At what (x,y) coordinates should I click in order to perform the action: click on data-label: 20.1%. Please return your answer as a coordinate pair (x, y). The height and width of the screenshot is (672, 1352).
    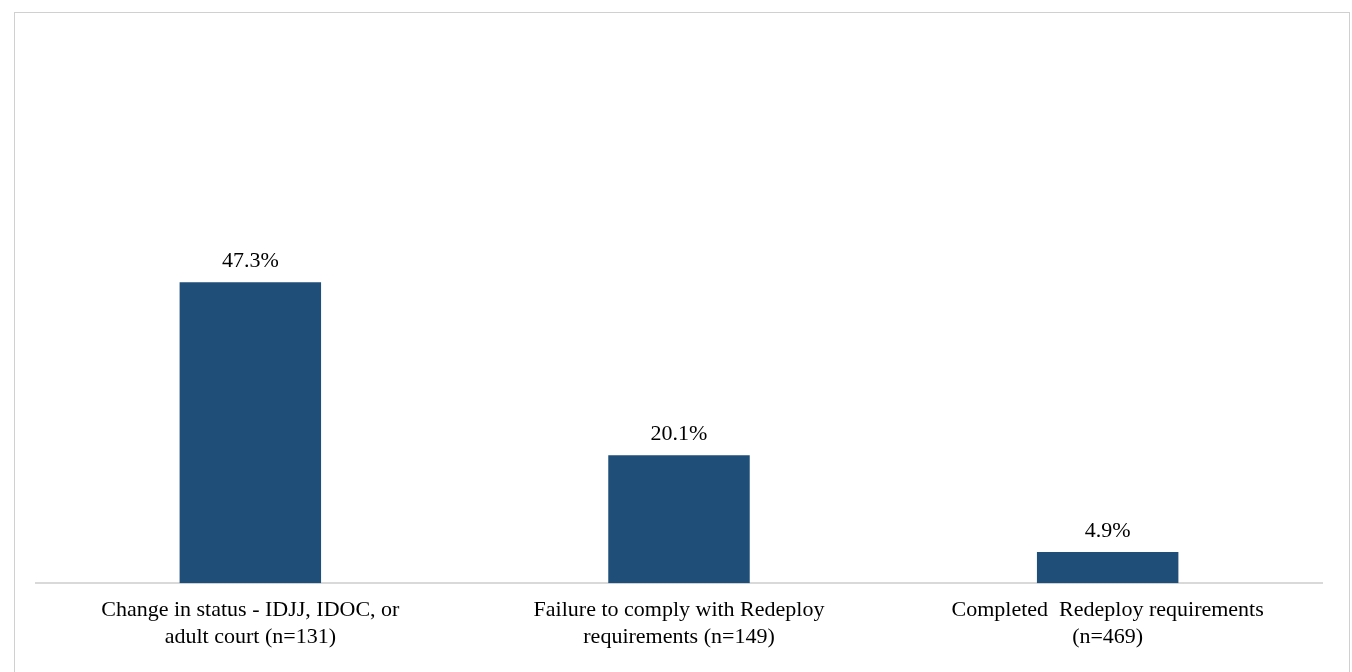
    Looking at the image, I should click on (679, 433).